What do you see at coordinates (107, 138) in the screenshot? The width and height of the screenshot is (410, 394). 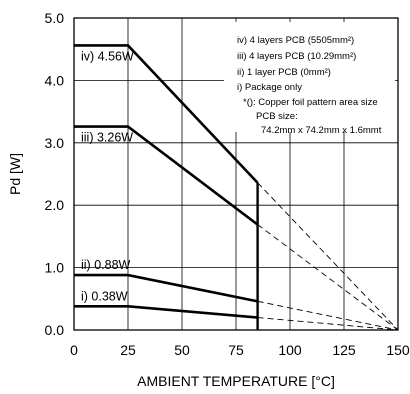 I see `series-label: iii) 3.26W` at bounding box center [107, 138].